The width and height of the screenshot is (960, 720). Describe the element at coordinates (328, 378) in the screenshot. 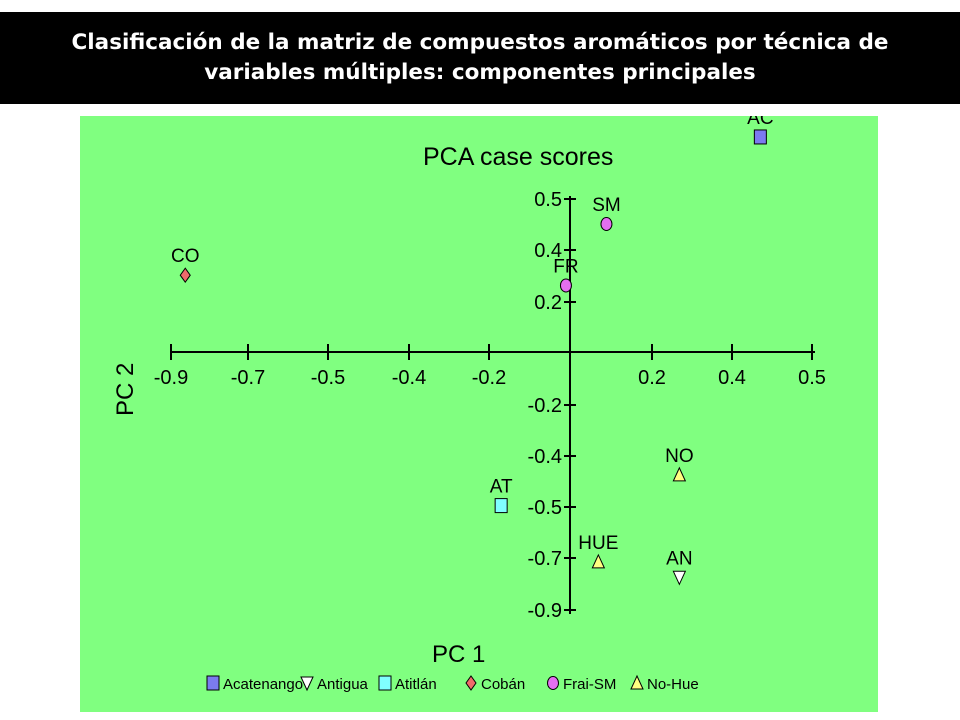

I see `x-tick-label: -0.5` at that location.